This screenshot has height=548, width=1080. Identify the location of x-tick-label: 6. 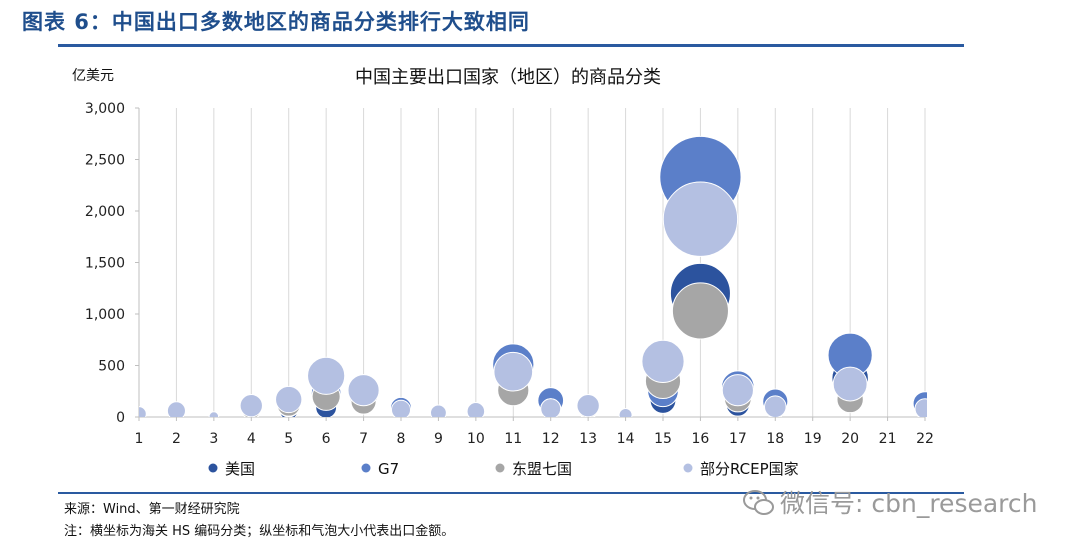
(326, 439).